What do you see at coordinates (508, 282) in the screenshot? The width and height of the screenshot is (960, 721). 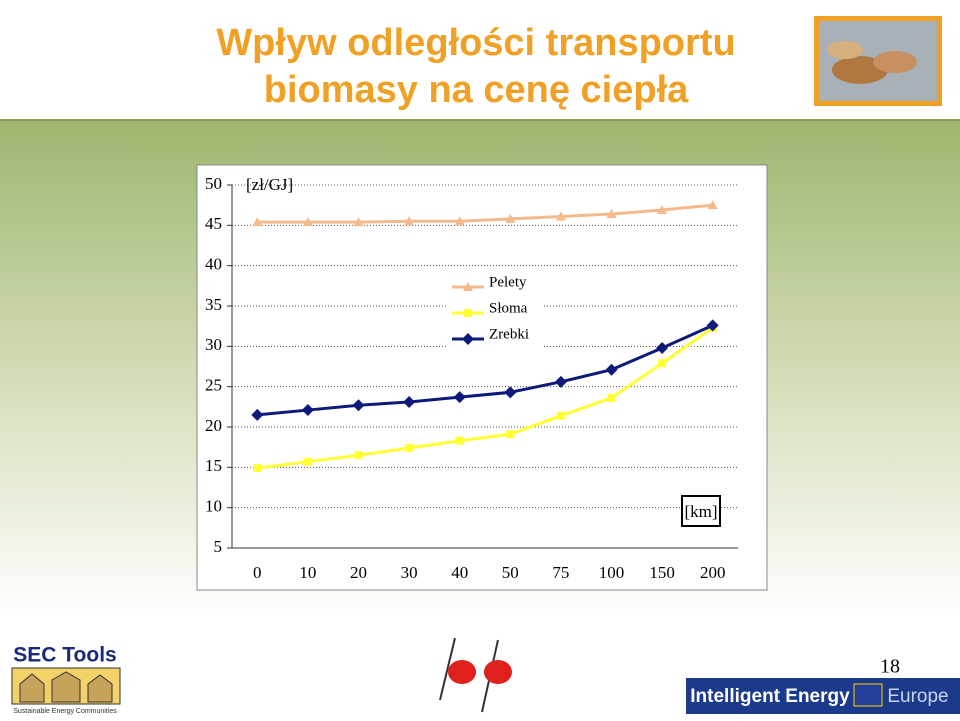 I see `legend-label: Pelety` at bounding box center [508, 282].